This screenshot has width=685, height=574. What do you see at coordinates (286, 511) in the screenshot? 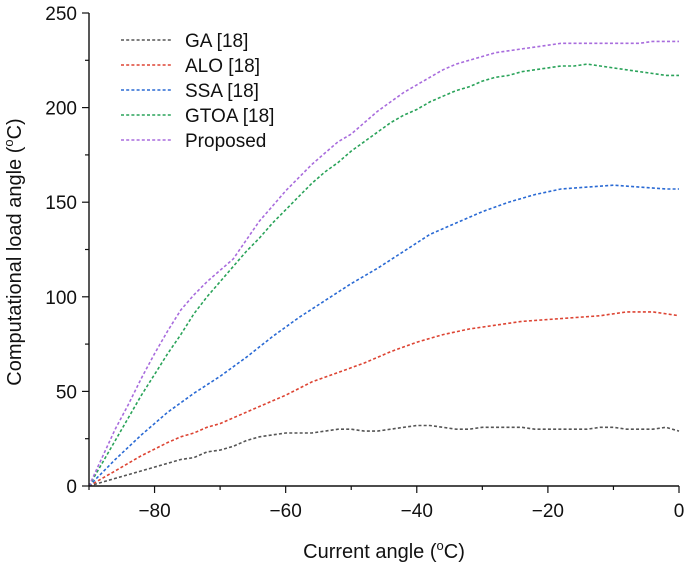
I see `x-tick-label: −60` at bounding box center [286, 511].